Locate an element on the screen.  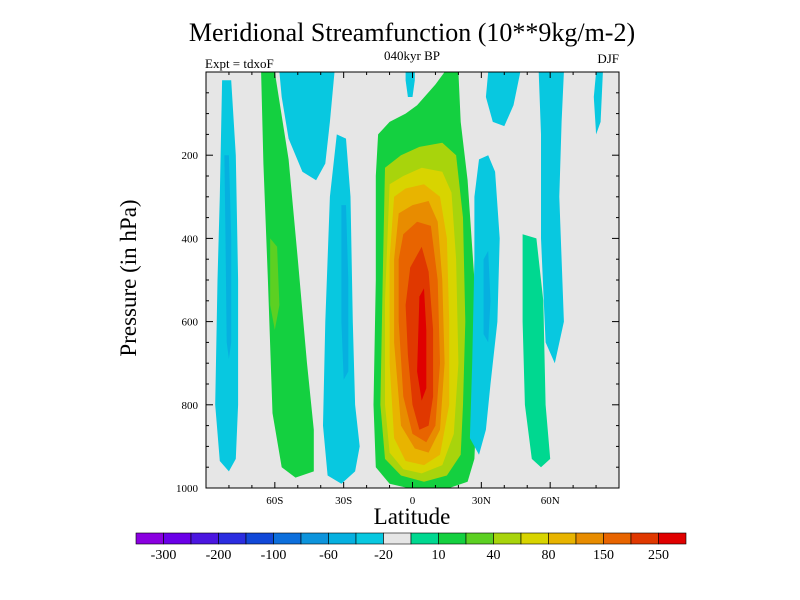
x-tick-label: 60N is located at coordinates (550, 501).